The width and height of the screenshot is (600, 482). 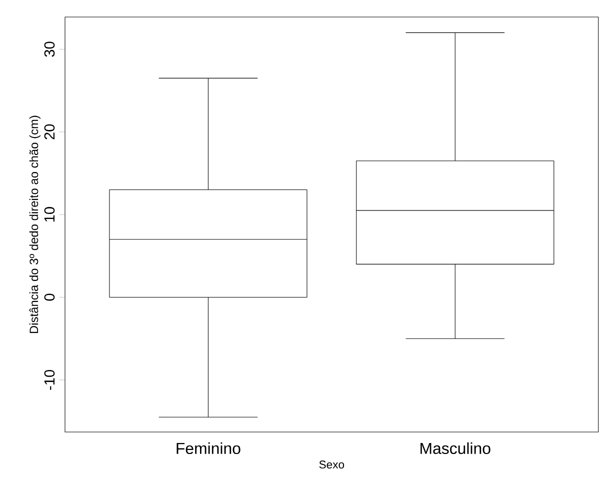 What do you see at coordinates (49, 214) in the screenshot?
I see `y-tick-label: 10` at bounding box center [49, 214].